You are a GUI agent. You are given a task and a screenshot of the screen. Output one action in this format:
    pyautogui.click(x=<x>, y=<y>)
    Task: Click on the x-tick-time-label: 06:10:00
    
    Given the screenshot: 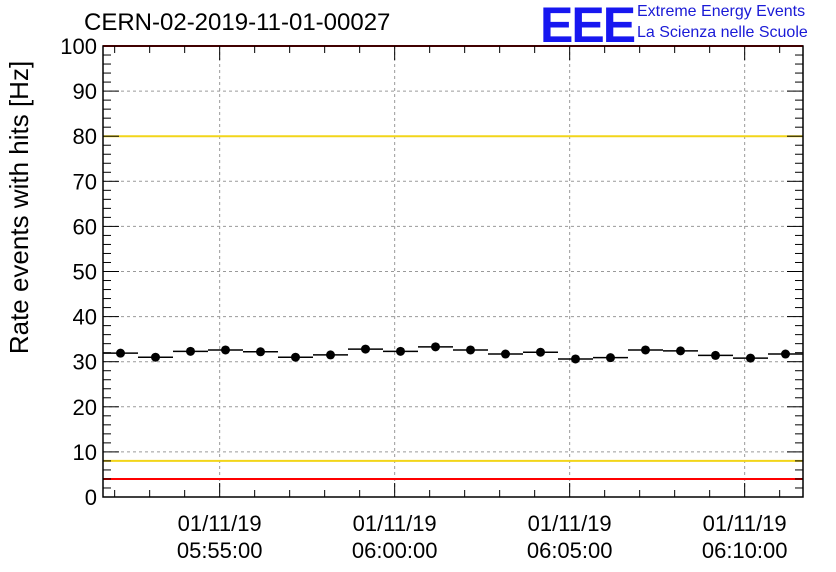 What is the action you would take?
    pyautogui.click(x=745, y=550)
    